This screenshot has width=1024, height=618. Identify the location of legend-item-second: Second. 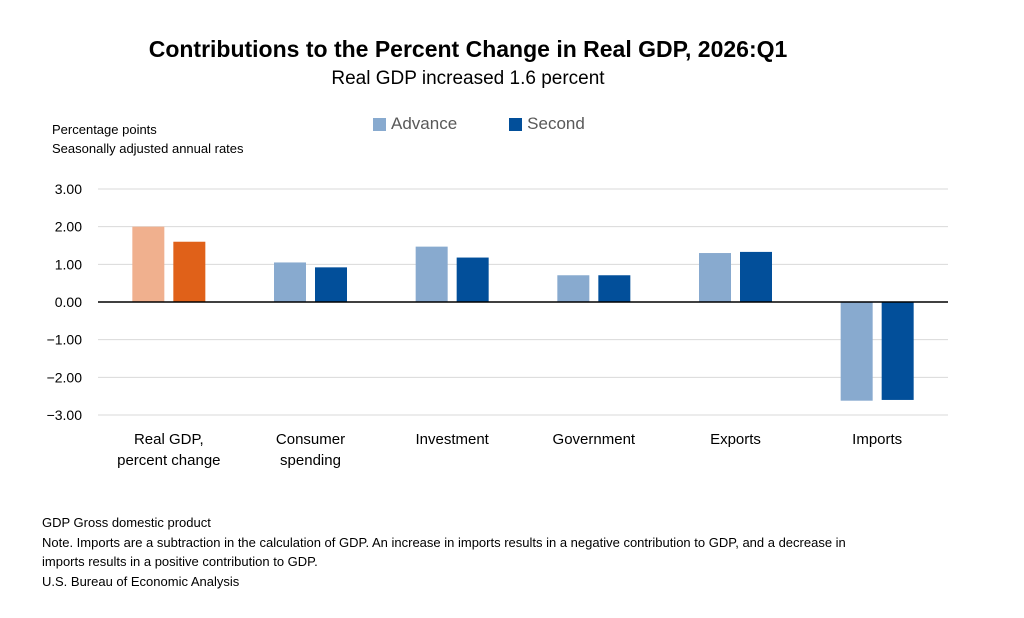
(547, 124).